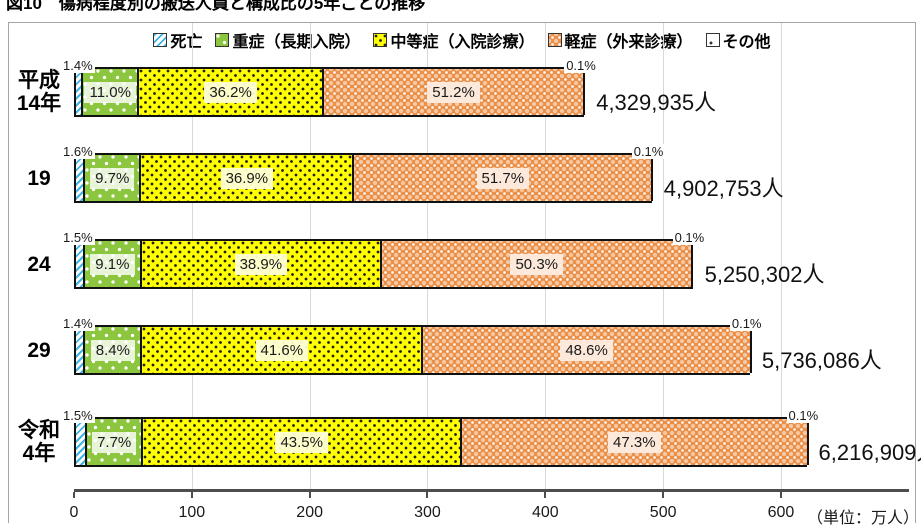 This screenshot has height=528, width=921. I want to click on total-label: 4,902,753人, so click(723, 188).